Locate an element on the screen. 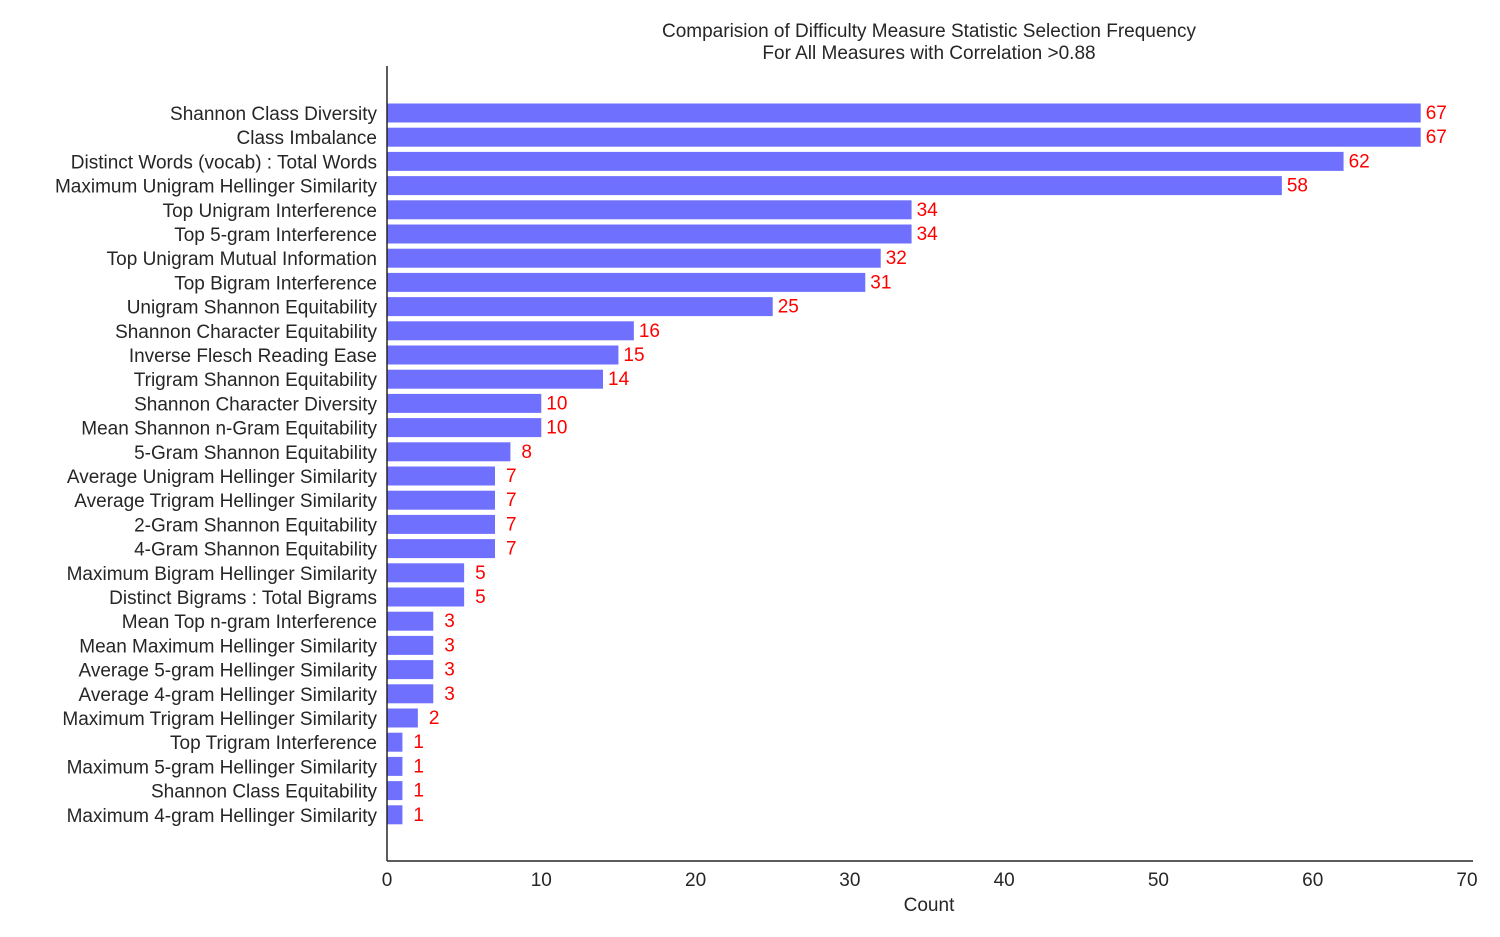 Image resolution: width=1500 pixels, height=937 pixels. category-label: Mean Shannon n-Gram Equitability is located at coordinates (229, 429).